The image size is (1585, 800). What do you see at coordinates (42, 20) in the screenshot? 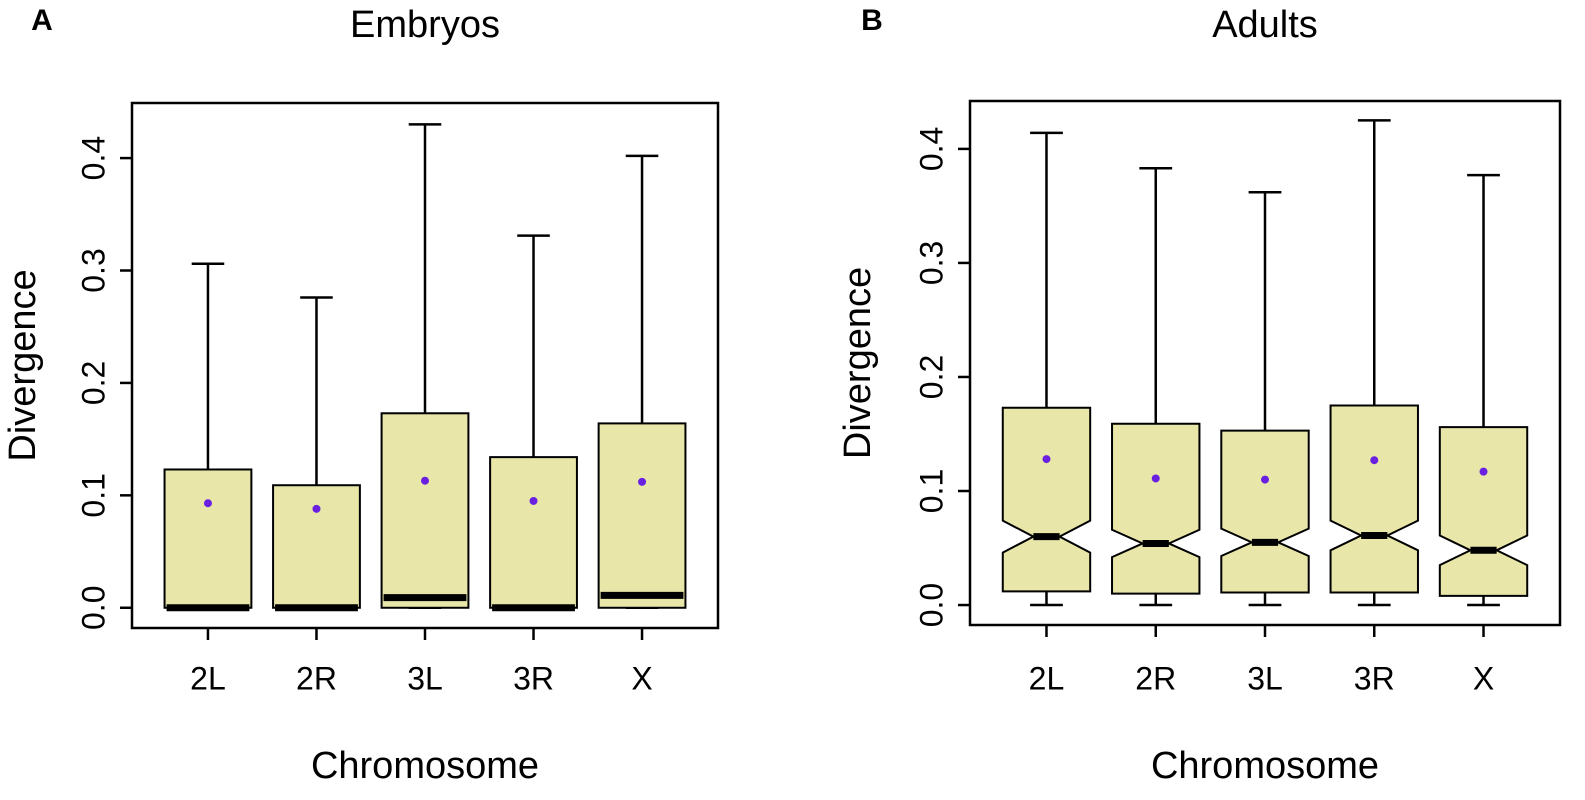
I see `panel-label: A` at bounding box center [42, 20].